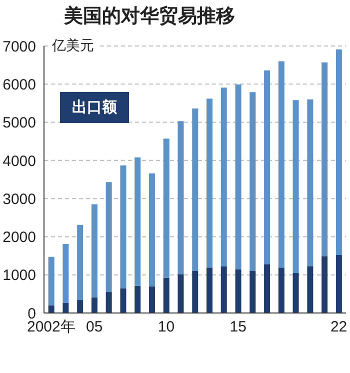 Image resolution: width=350 pixels, height=373 pixels. I want to click on chart-title: 美国的对华贸易推移, so click(149, 16).